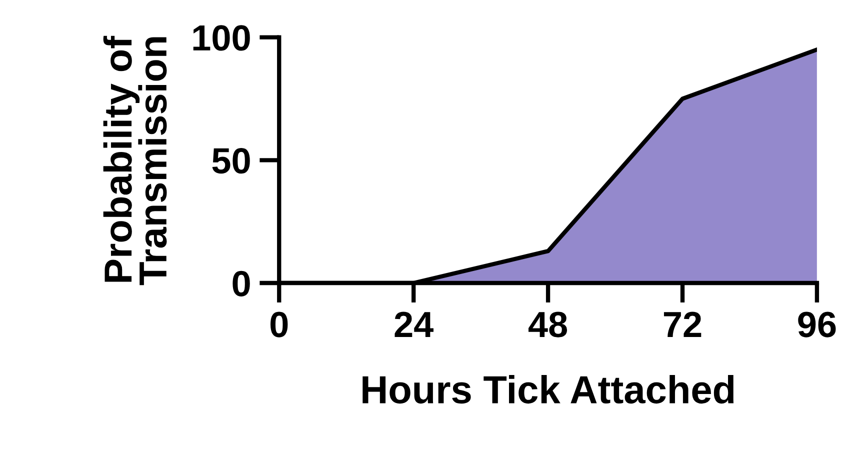 The image size is (851, 455). What do you see at coordinates (135, 161) in the screenshot?
I see `y-axis-title: Probability of Transmission` at bounding box center [135, 161].